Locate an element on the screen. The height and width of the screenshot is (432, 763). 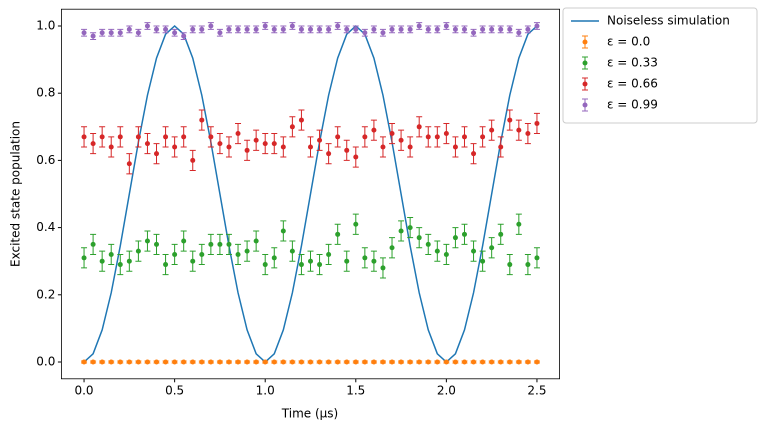
legend-label: ε = 0.33 is located at coordinates (632, 63).